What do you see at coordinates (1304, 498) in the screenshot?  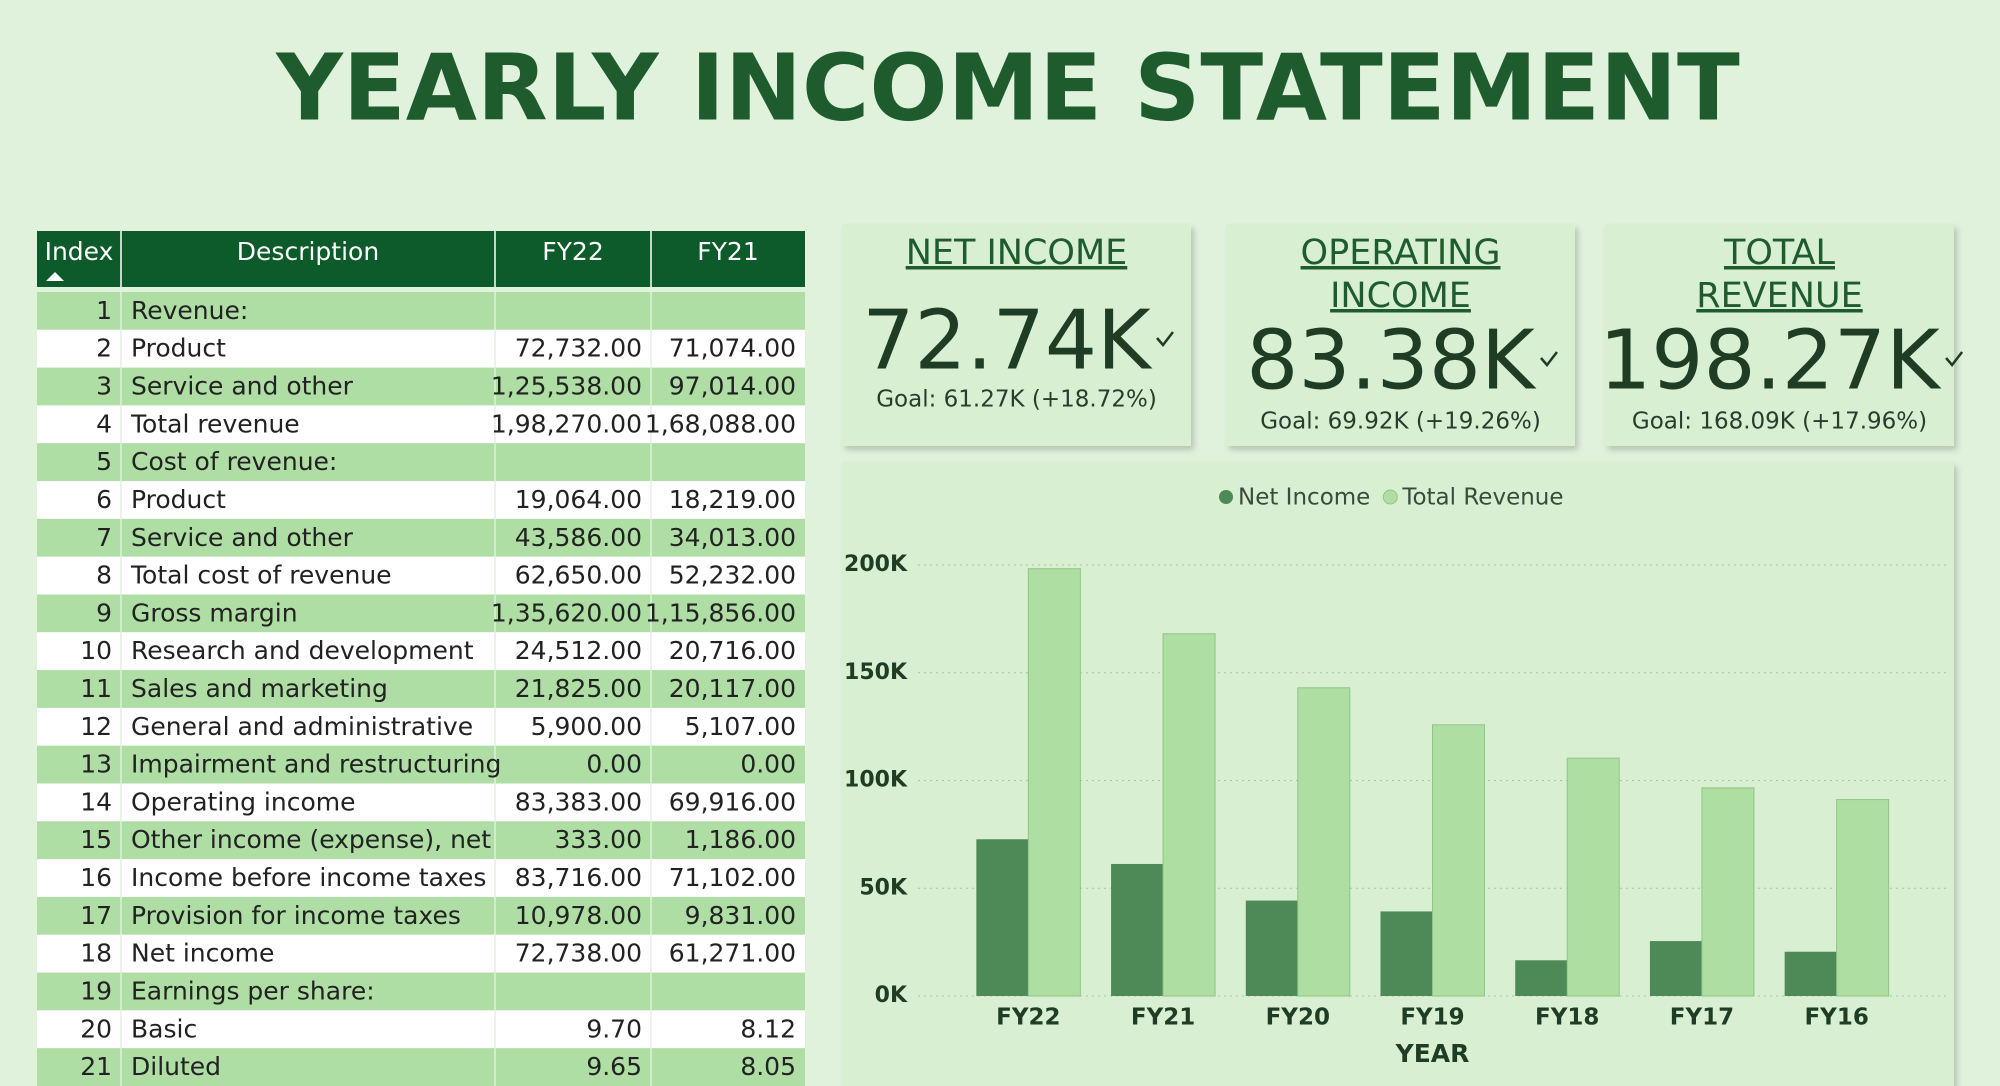 I see `legend-label: Net Income` at bounding box center [1304, 498].